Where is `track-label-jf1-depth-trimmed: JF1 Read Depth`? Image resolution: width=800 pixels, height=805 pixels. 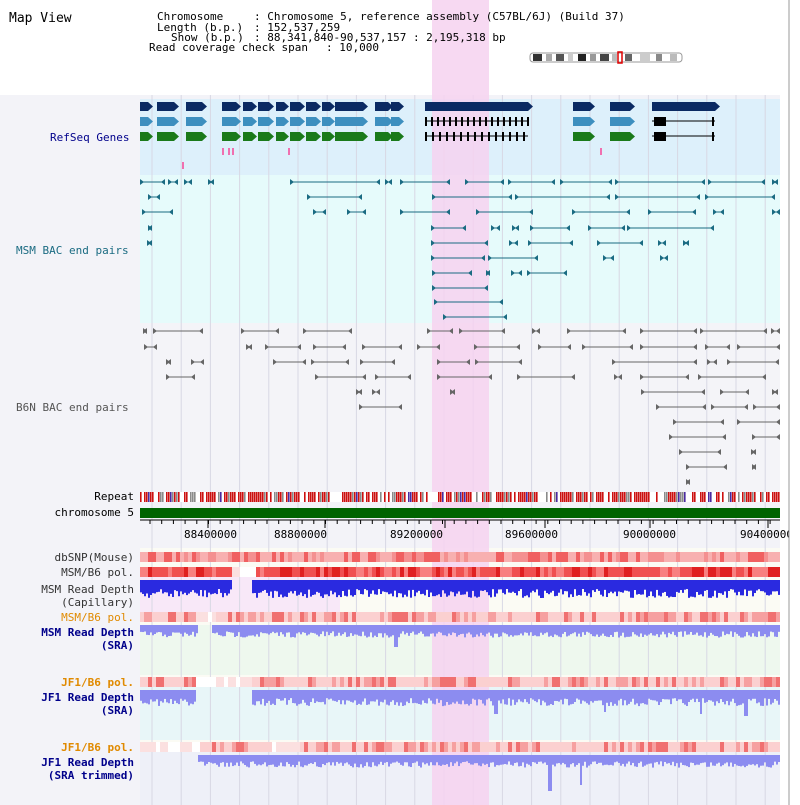 track-label-jf1-depth-trimmed: JF1 Read Depth is located at coordinates (87, 762).